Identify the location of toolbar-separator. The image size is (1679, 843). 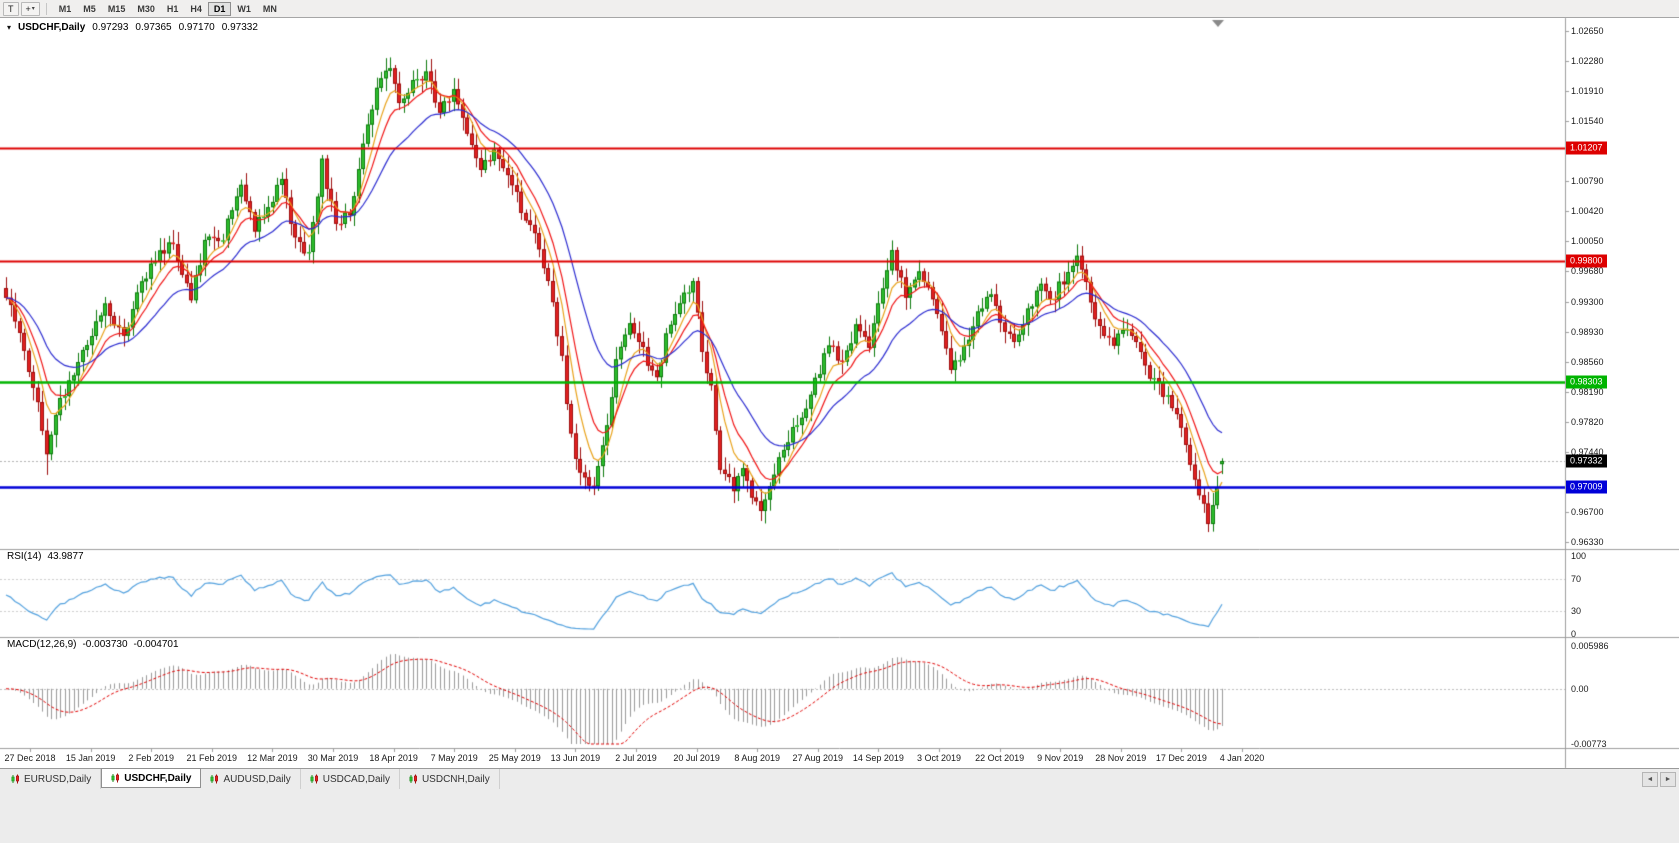
(46, 8).